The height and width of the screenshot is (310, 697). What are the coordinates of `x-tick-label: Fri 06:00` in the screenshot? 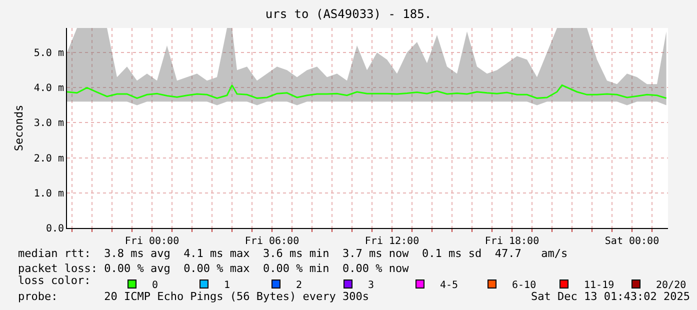 It's located at (272, 241).